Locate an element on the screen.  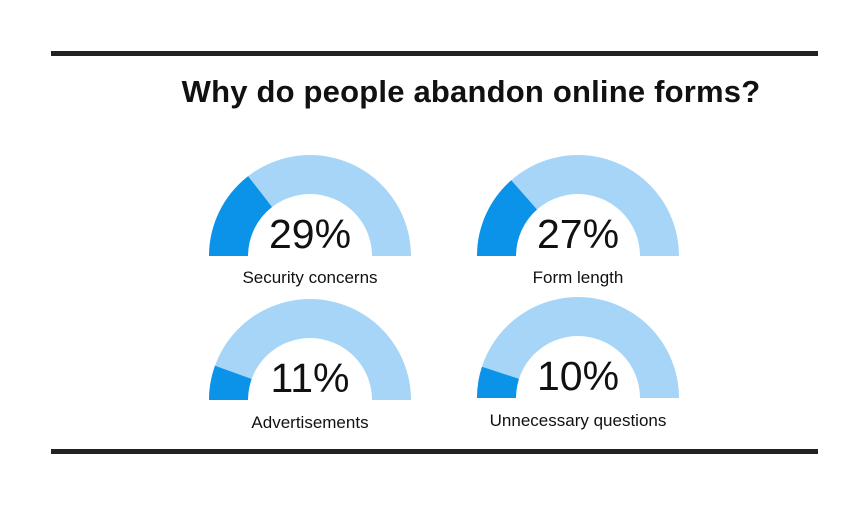
gauge-form-length: 27% Form length is located at coordinates (578, 221).